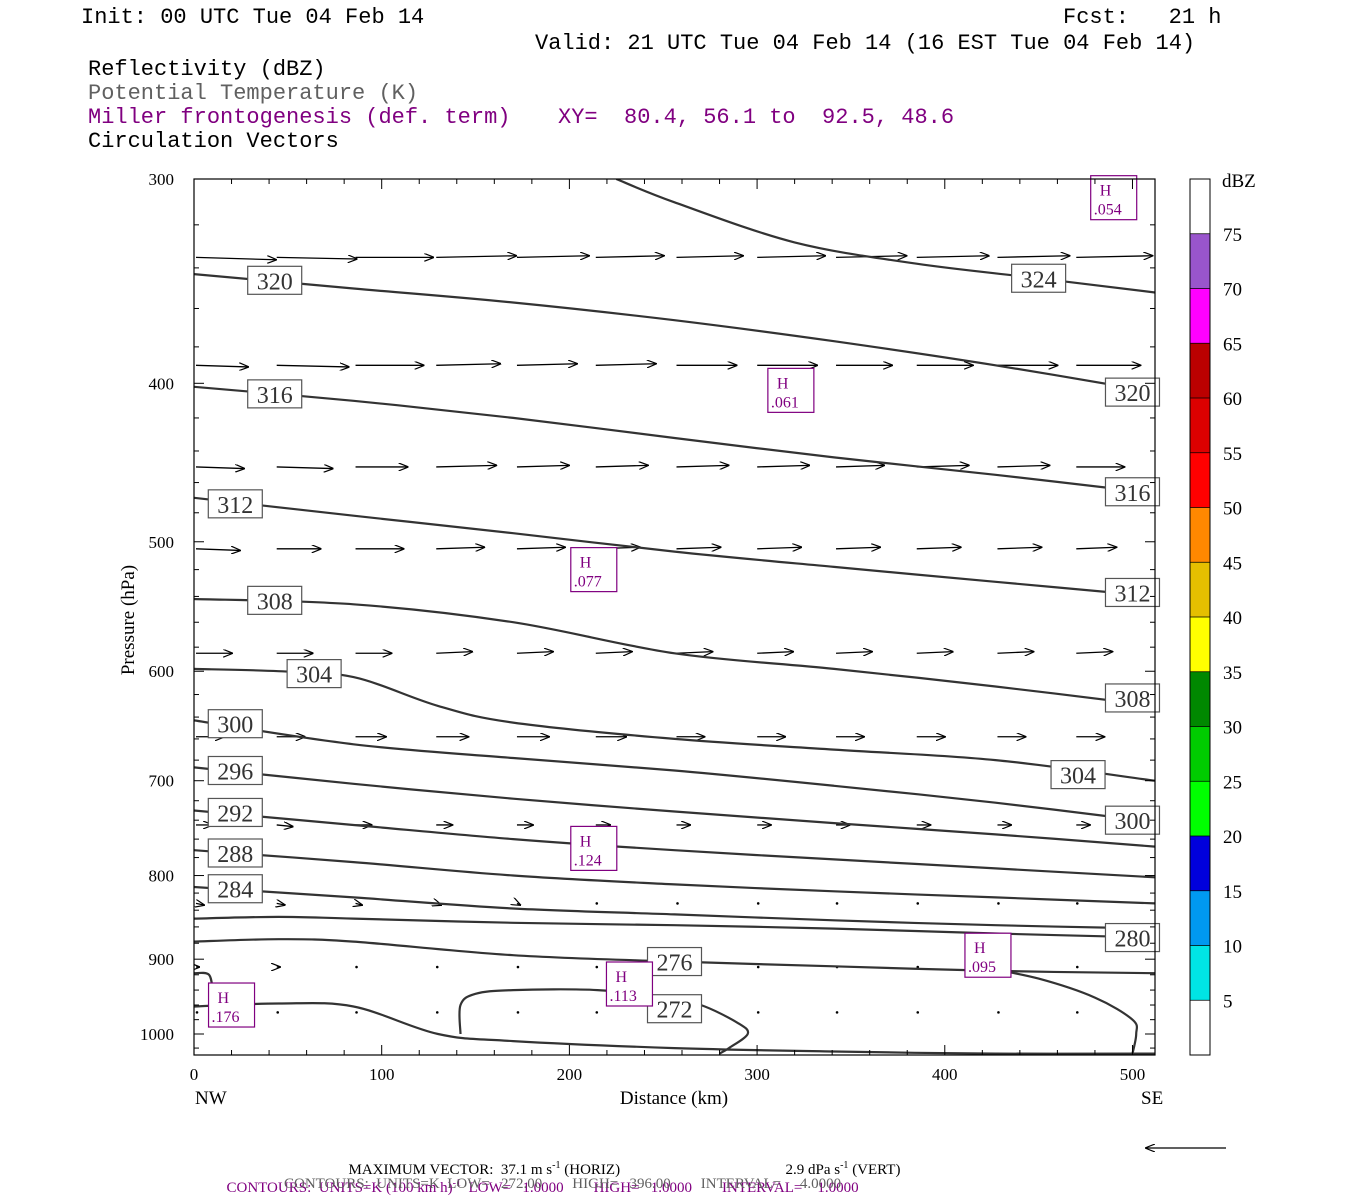 The width and height of the screenshot is (1350, 1200). What do you see at coordinates (1232, 782) in the screenshot?
I see `colorbar-level-label: 25` at bounding box center [1232, 782].